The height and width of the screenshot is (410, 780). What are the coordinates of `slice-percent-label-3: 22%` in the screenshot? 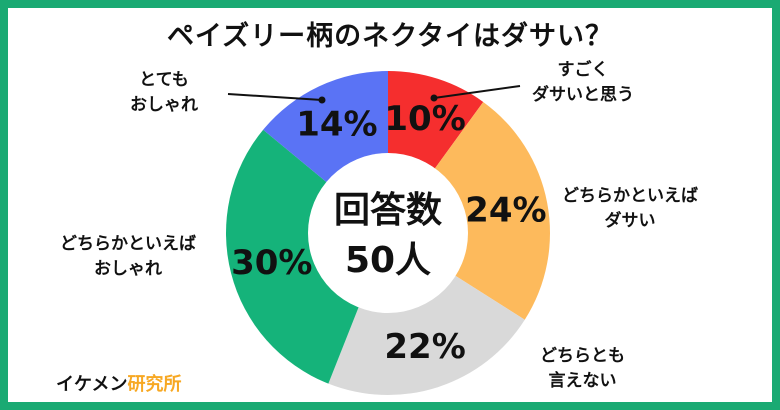 It's located at (424, 347).